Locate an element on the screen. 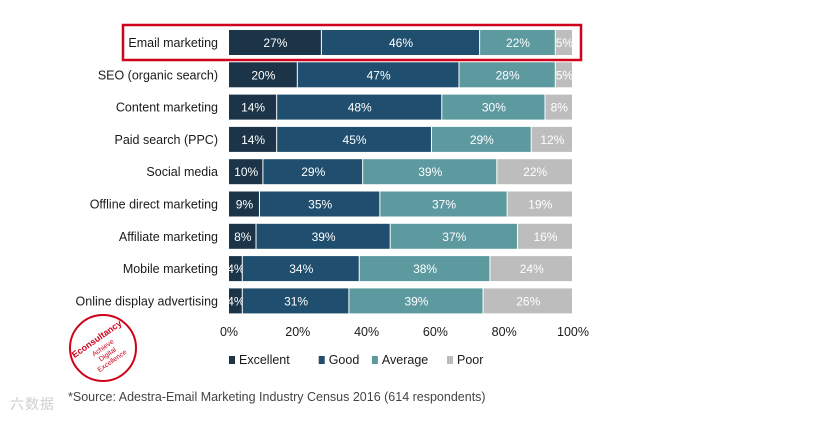 This screenshot has width=832, height=422. legend-label: Good is located at coordinates (344, 360).